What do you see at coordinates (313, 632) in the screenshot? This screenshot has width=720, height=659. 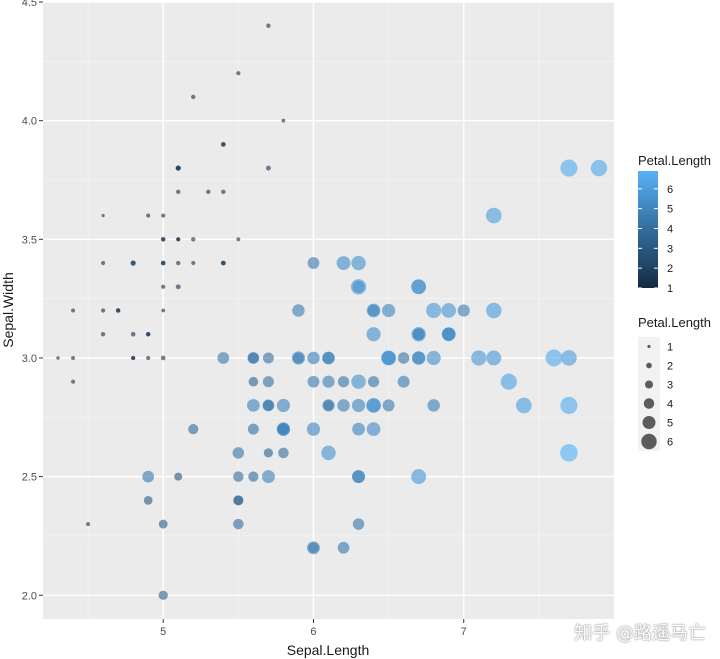 I see `x-tick-label: 6` at bounding box center [313, 632].